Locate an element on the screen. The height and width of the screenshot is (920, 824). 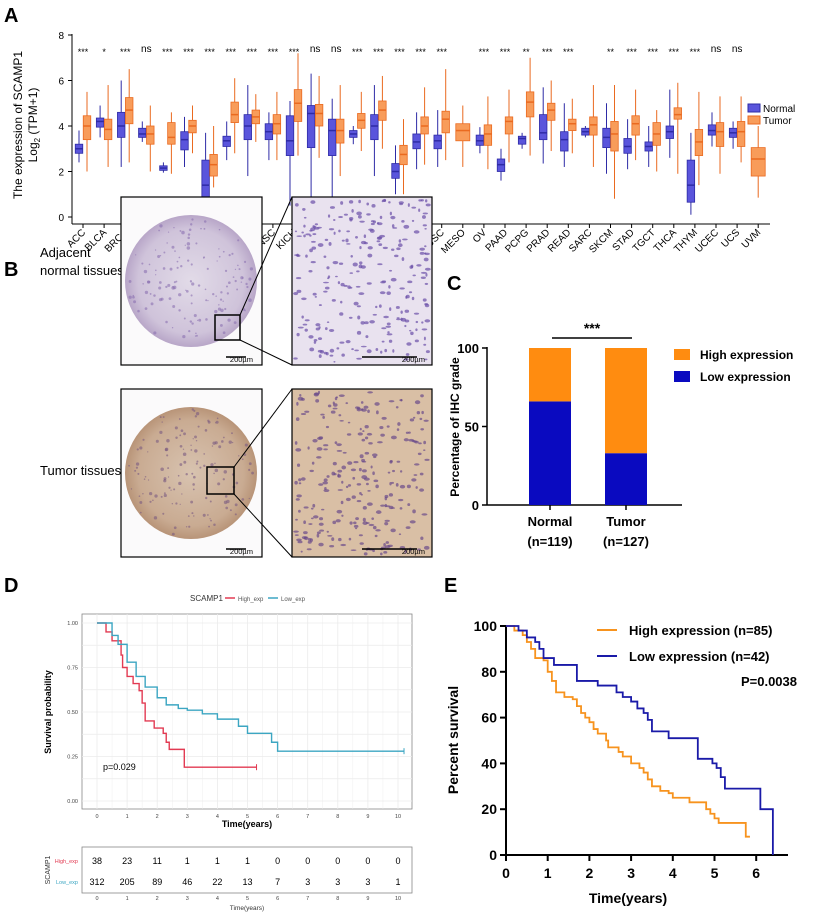
b-row1-label-line1: Adjacent is located at coordinates (65, 252).